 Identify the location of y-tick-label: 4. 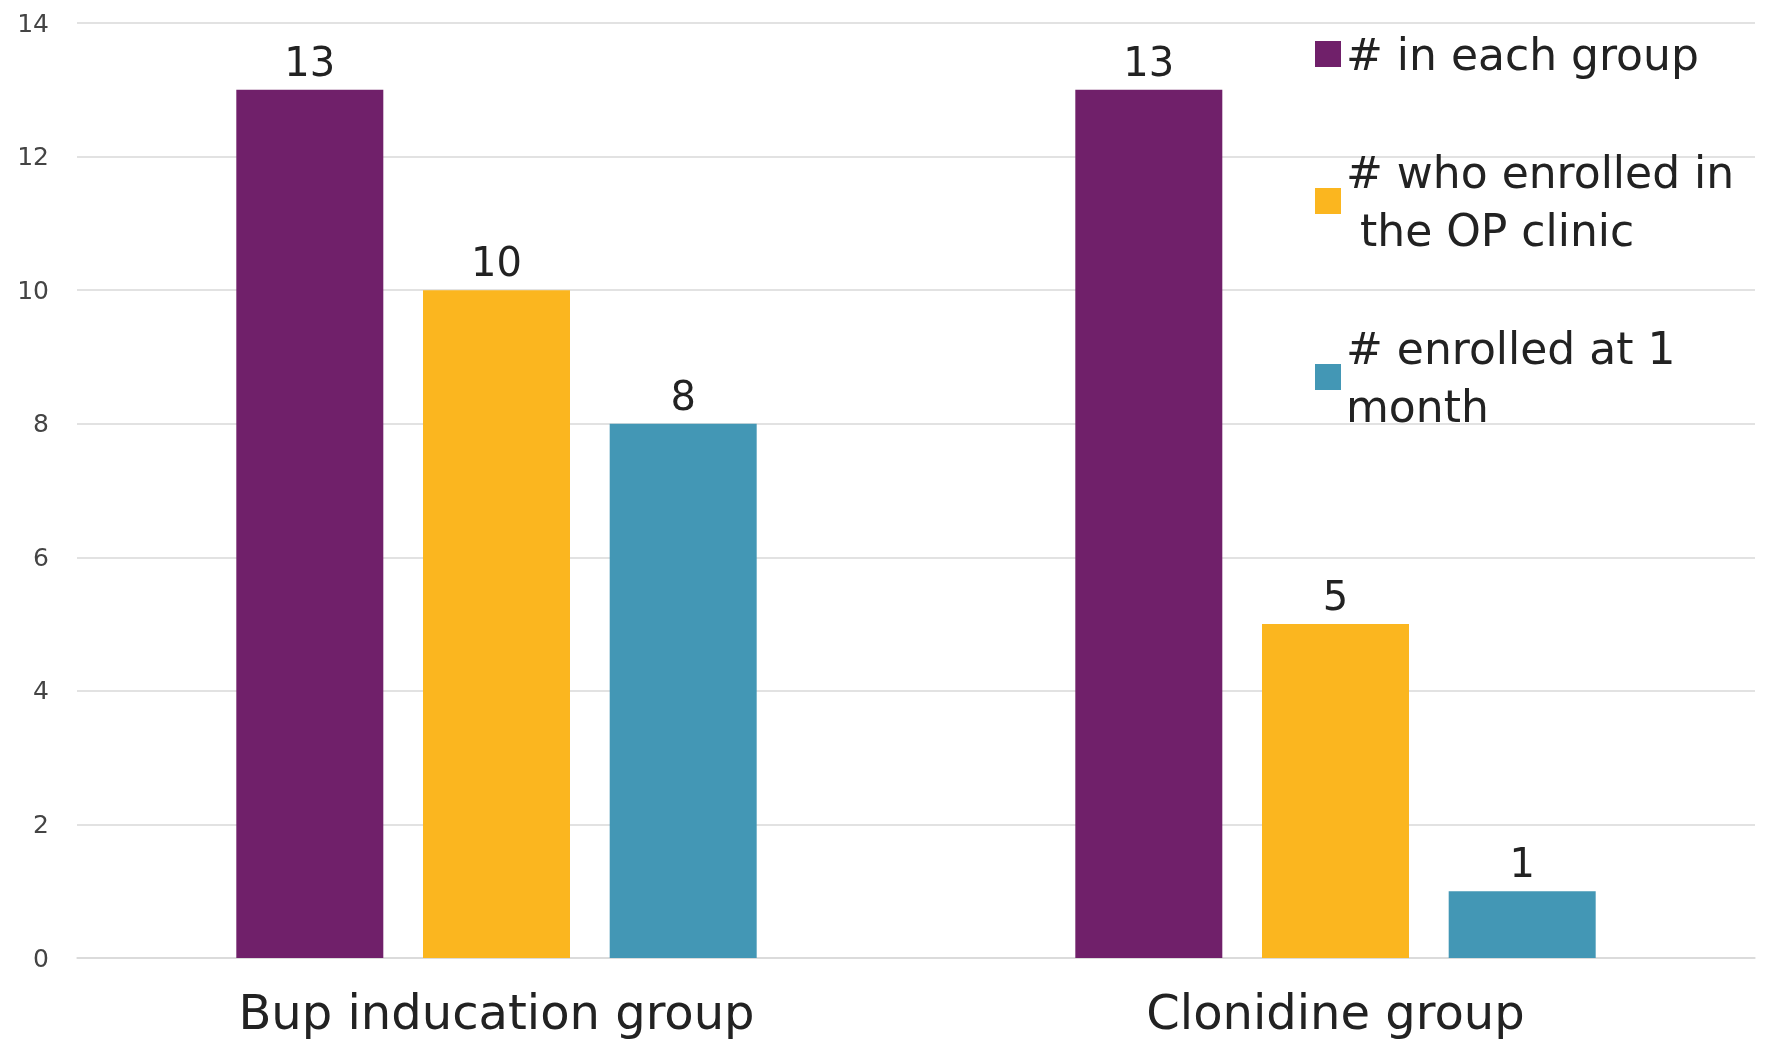
(41, 691).